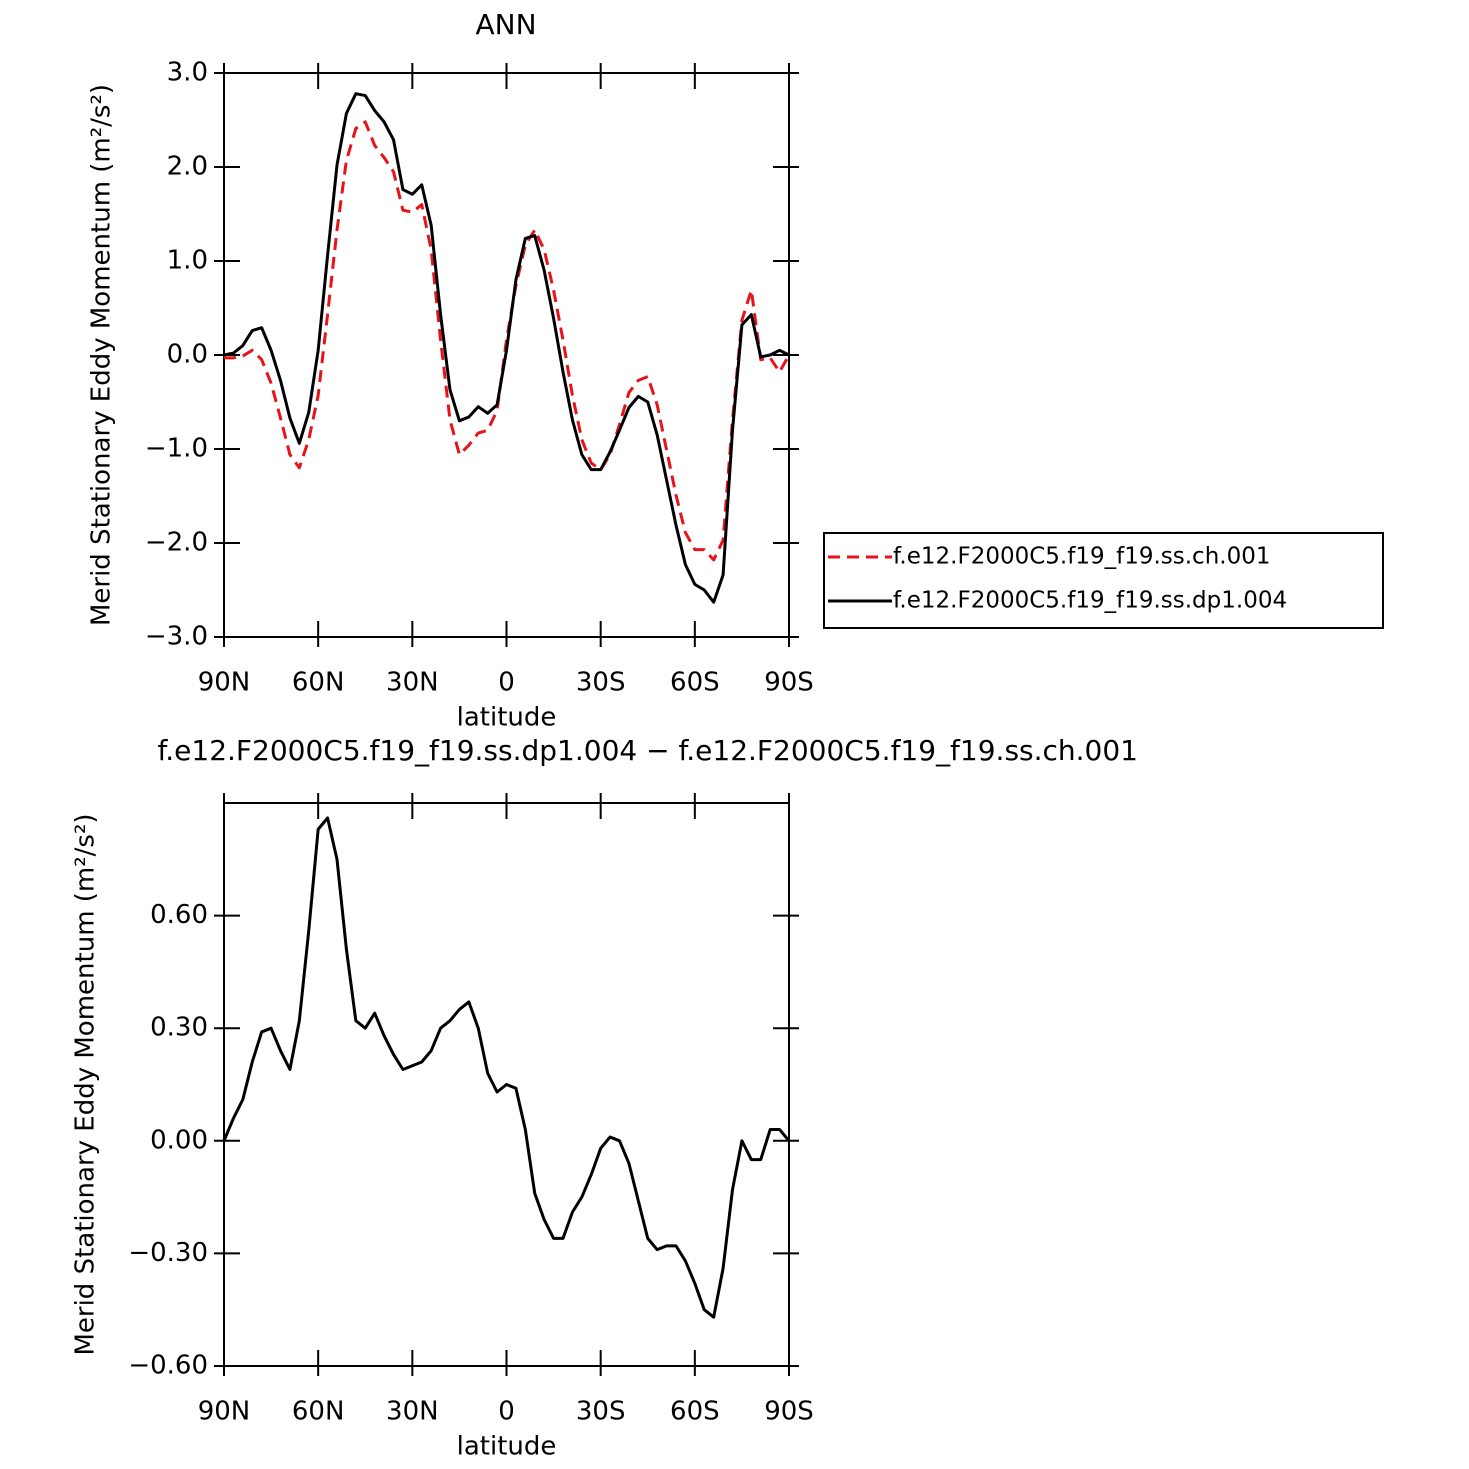 The height and width of the screenshot is (1469, 1469). What do you see at coordinates (1103, 580) in the screenshot?
I see `legend-box` at bounding box center [1103, 580].